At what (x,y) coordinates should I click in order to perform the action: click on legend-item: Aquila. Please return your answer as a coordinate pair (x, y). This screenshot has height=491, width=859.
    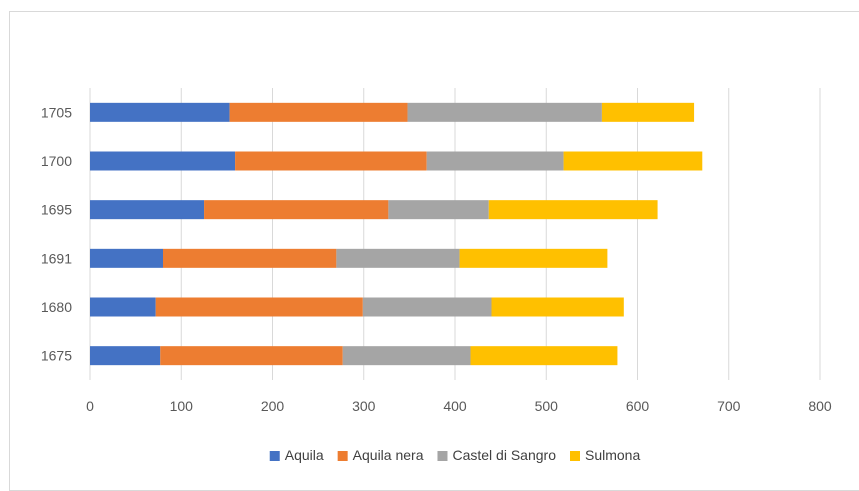
    Looking at the image, I should click on (296, 455).